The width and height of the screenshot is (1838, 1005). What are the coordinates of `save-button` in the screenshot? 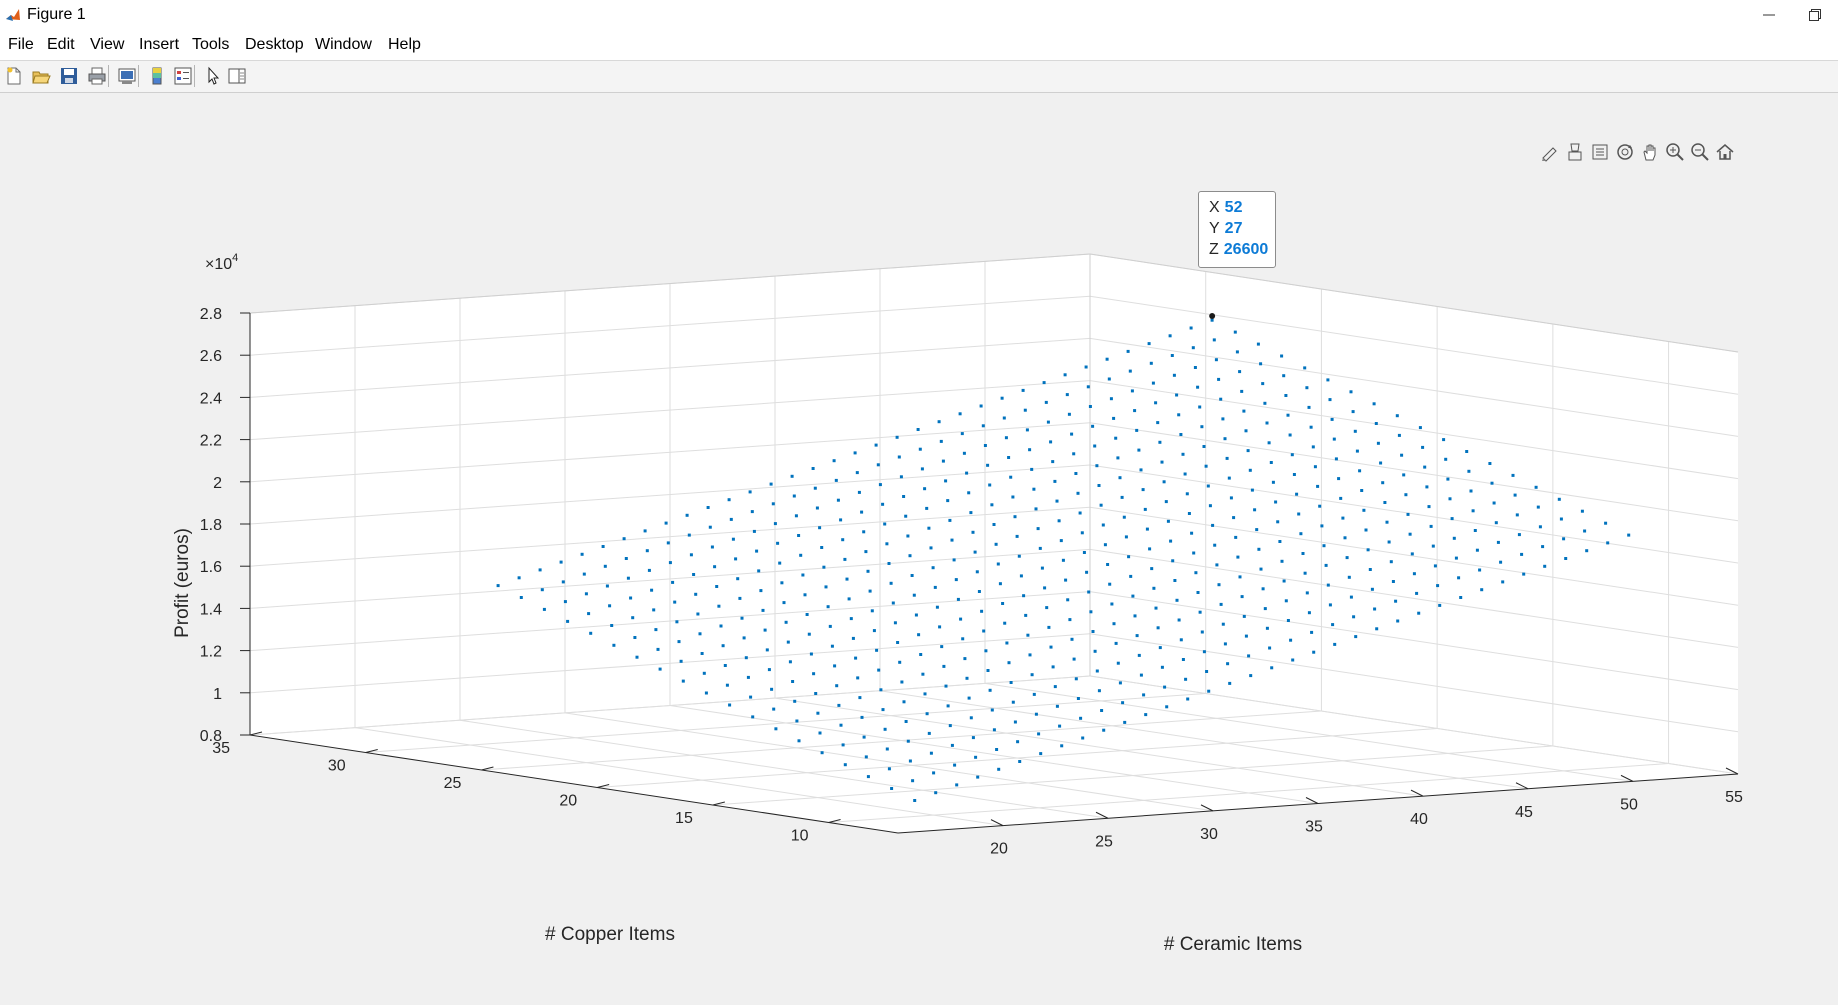 It's located at (69, 76).